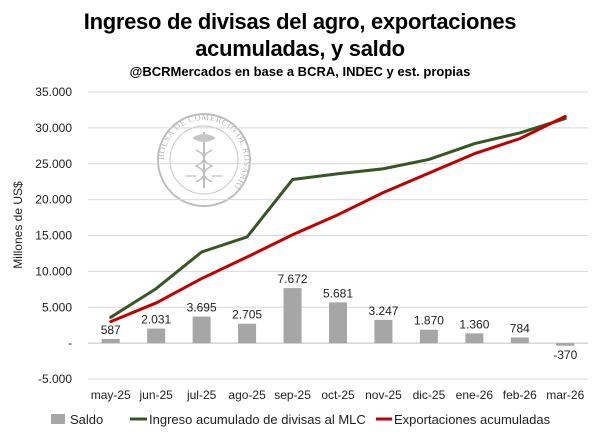  What do you see at coordinates (18, 225) in the screenshot?
I see `y-axis-label: Millones de US$` at bounding box center [18, 225].